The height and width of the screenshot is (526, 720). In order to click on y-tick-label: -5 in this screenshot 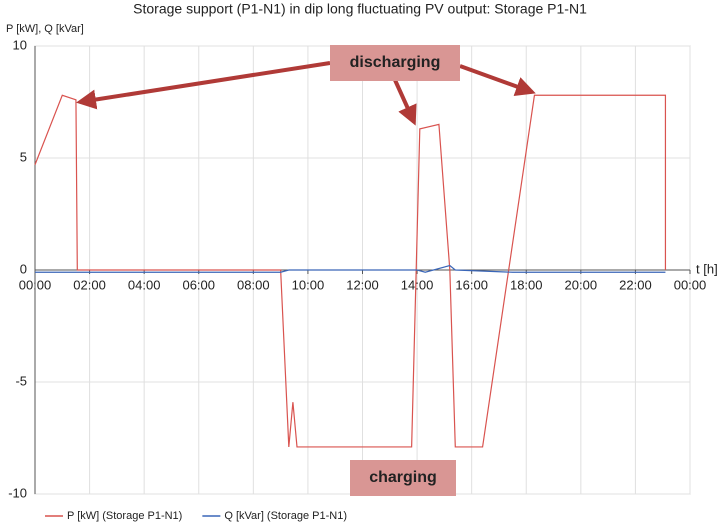, I will do `click(21, 380)`.